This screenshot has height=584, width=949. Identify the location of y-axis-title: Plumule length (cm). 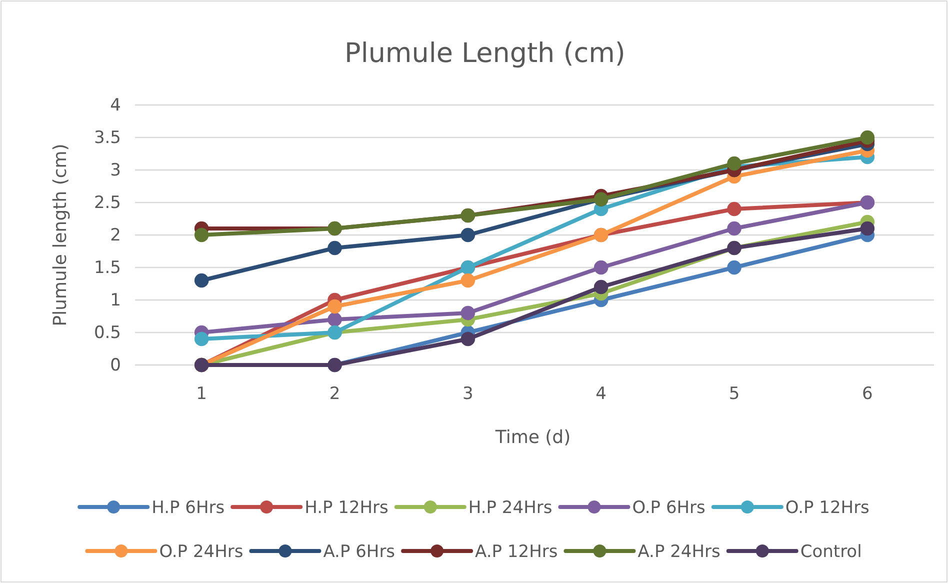
(60, 235).